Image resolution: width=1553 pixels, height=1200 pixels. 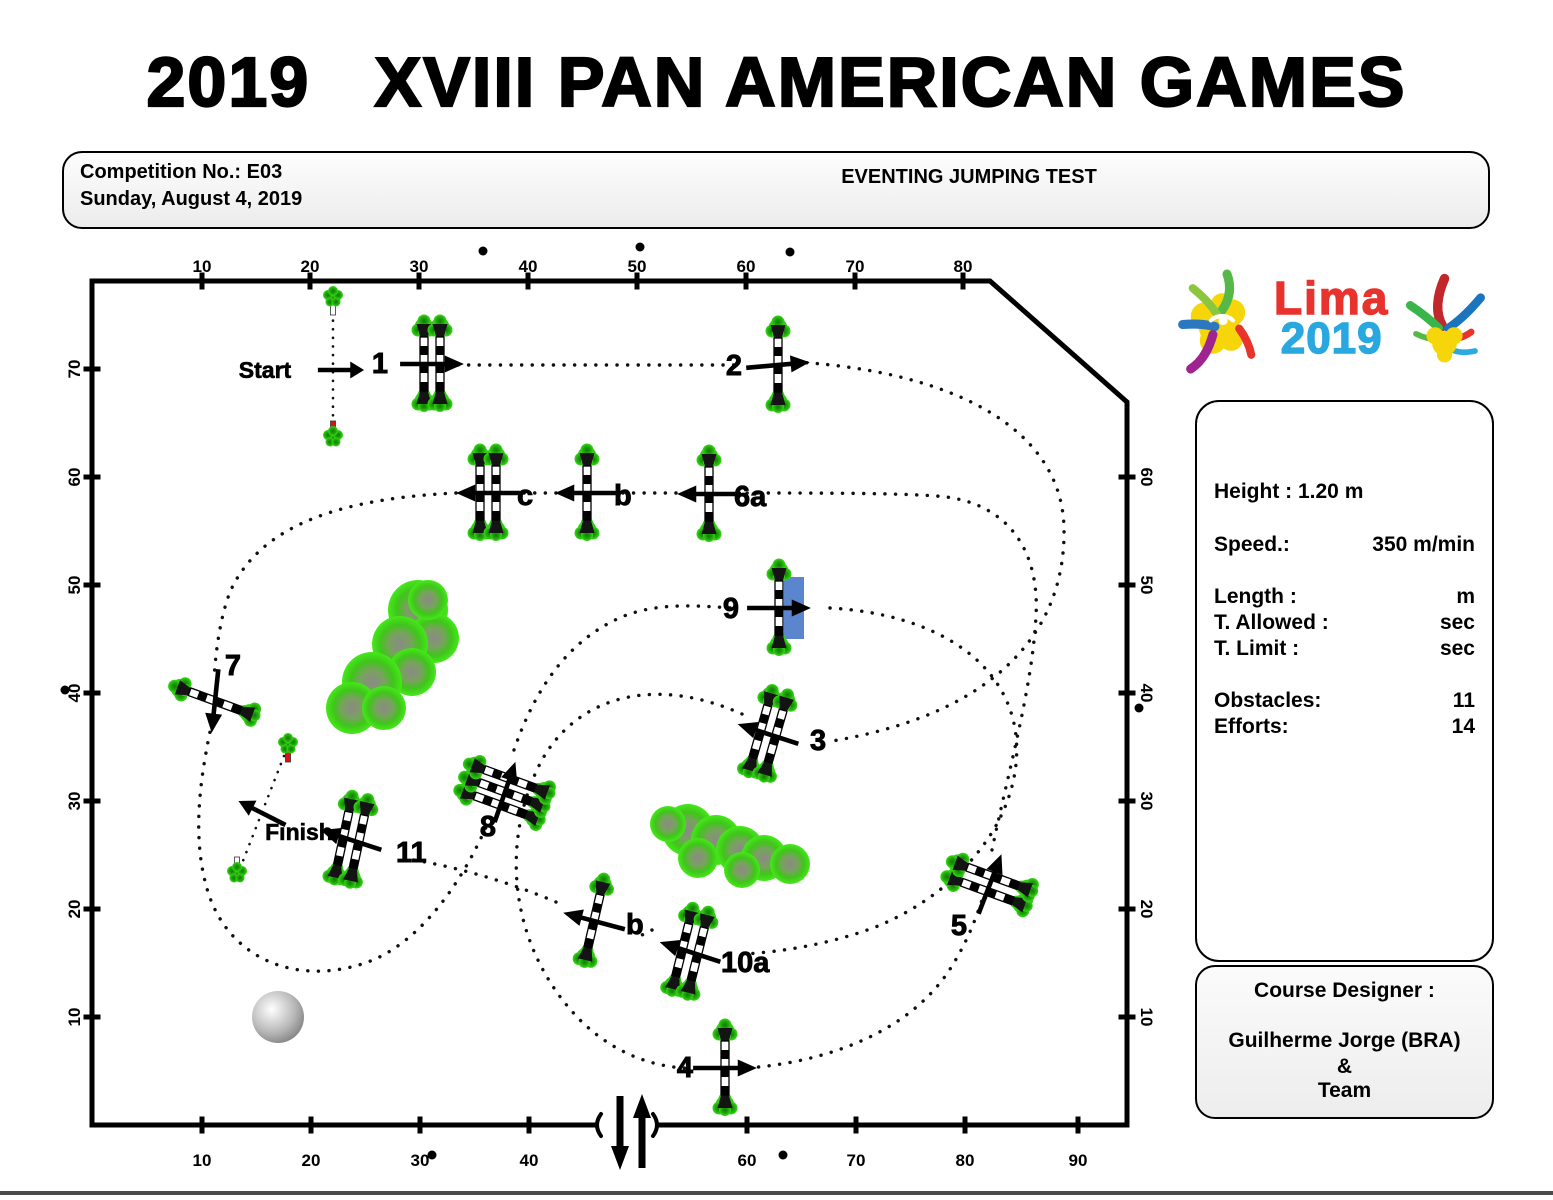 What do you see at coordinates (1344, 544) in the screenshot?
I see `info-row-speed: Speed.: 350 m/min` at bounding box center [1344, 544].